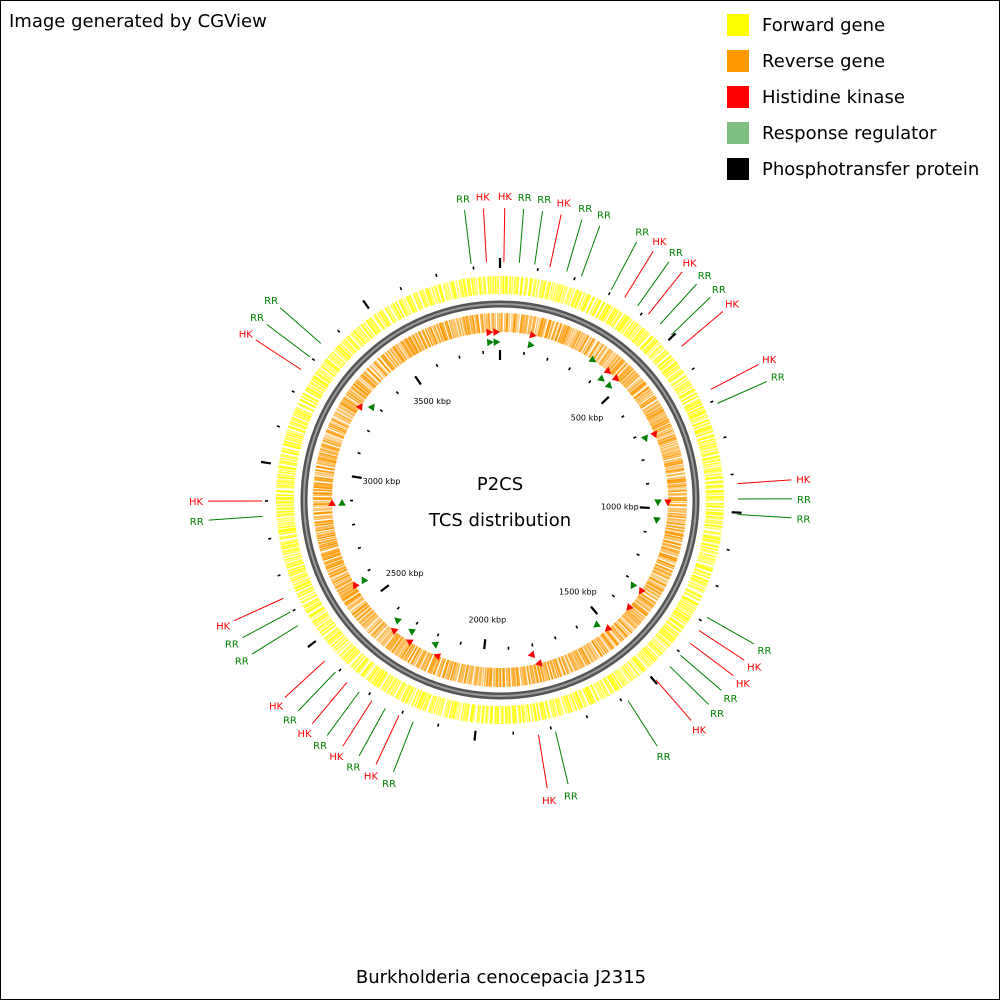  I want to click on legend-item-response-regulator: Response regulator, so click(853, 133).